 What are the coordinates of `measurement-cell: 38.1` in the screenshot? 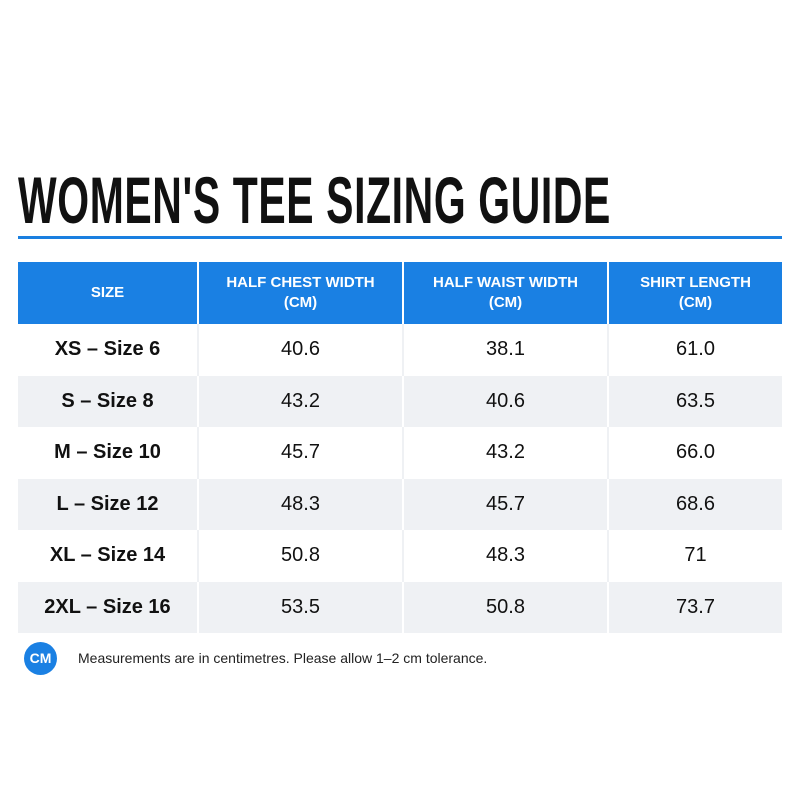 It's located at (506, 350).